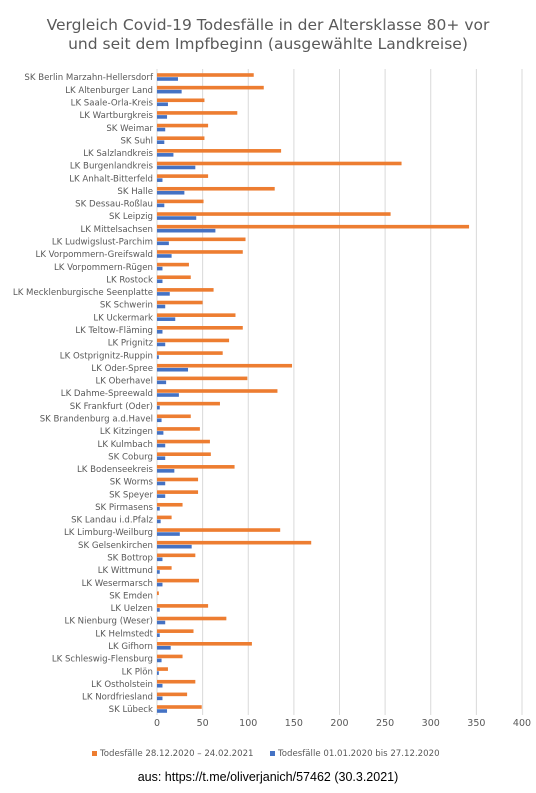 This screenshot has height=793, width=536. Describe the element at coordinates (339, 723) in the screenshot. I see `x-tick-label: 200` at that location.